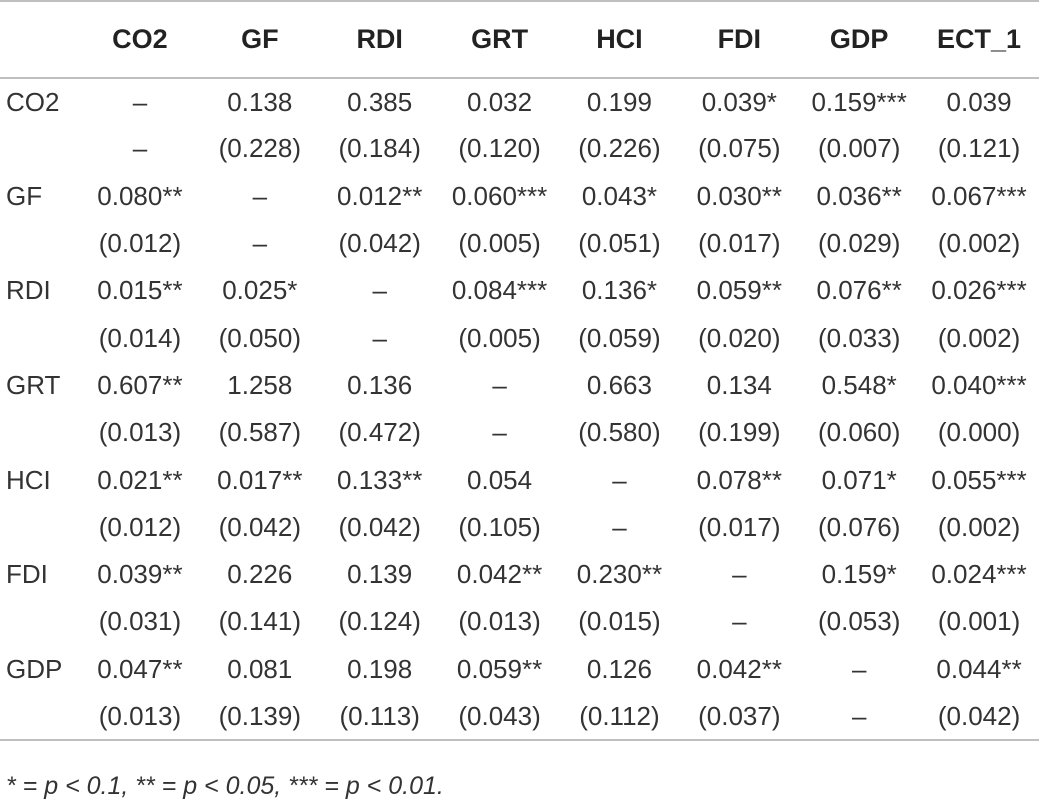 The height and width of the screenshot is (812, 1039). I want to click on table-cell: (0.033), so click(859, 337).